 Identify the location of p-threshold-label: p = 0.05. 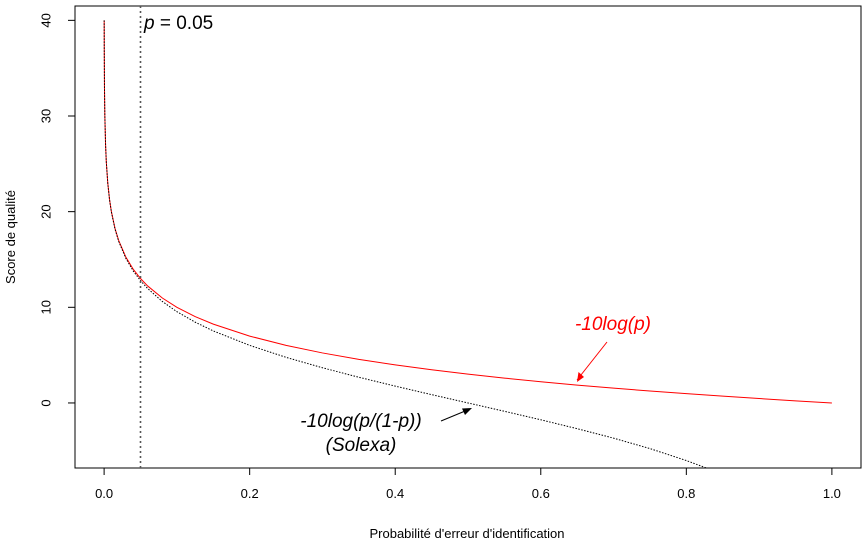
(178, 23).